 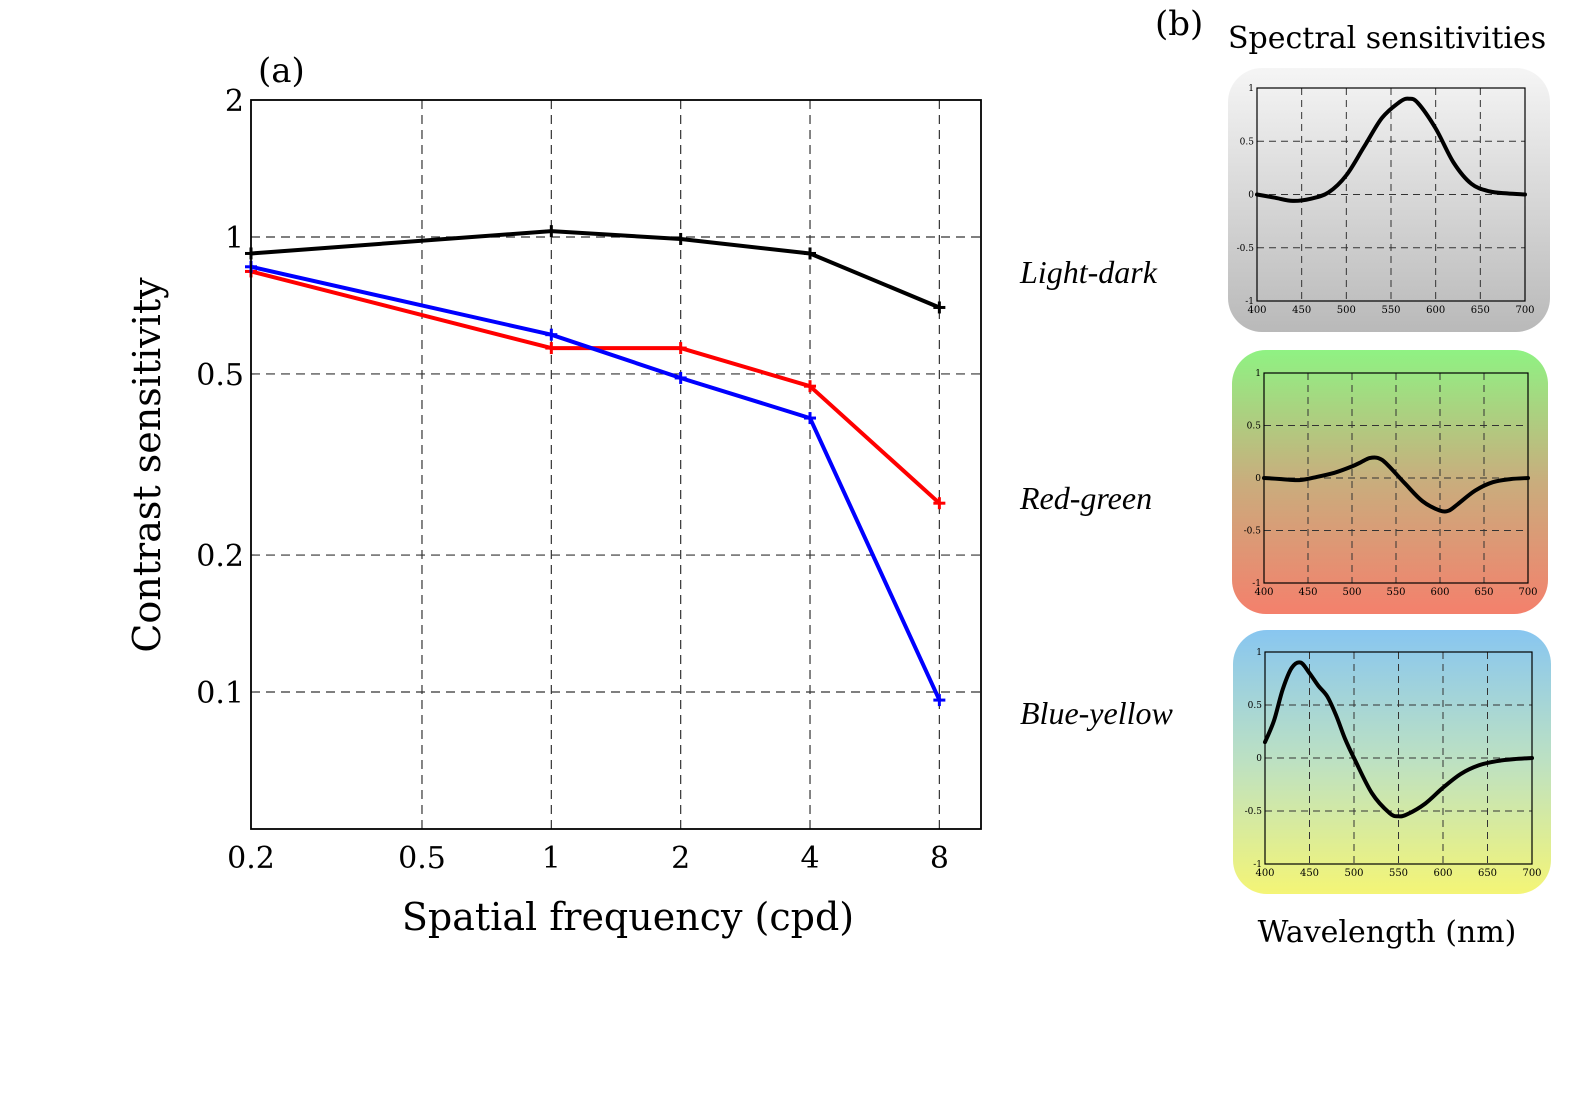 I want to click on blue-yellow-panel-bg, so click(x=1392, y=762).